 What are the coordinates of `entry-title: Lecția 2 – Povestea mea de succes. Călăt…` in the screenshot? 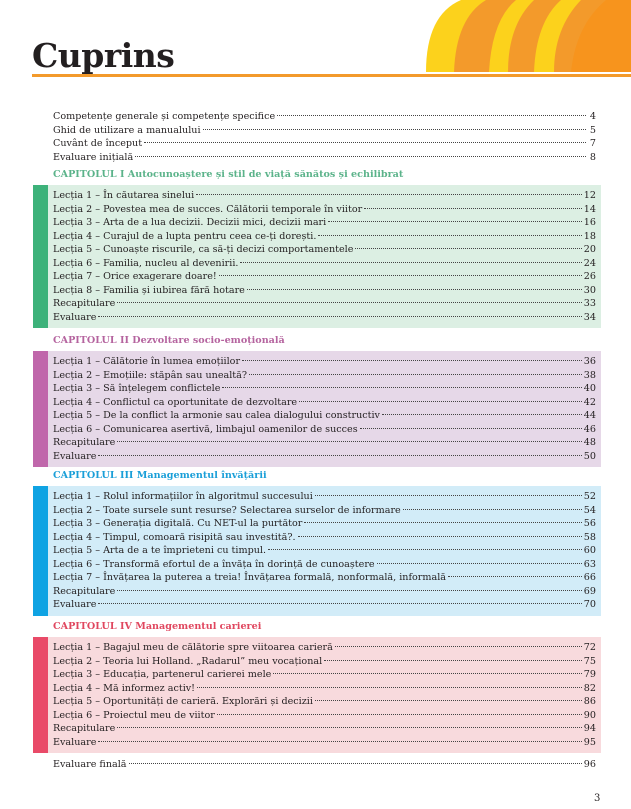 It's located at (208, 209).